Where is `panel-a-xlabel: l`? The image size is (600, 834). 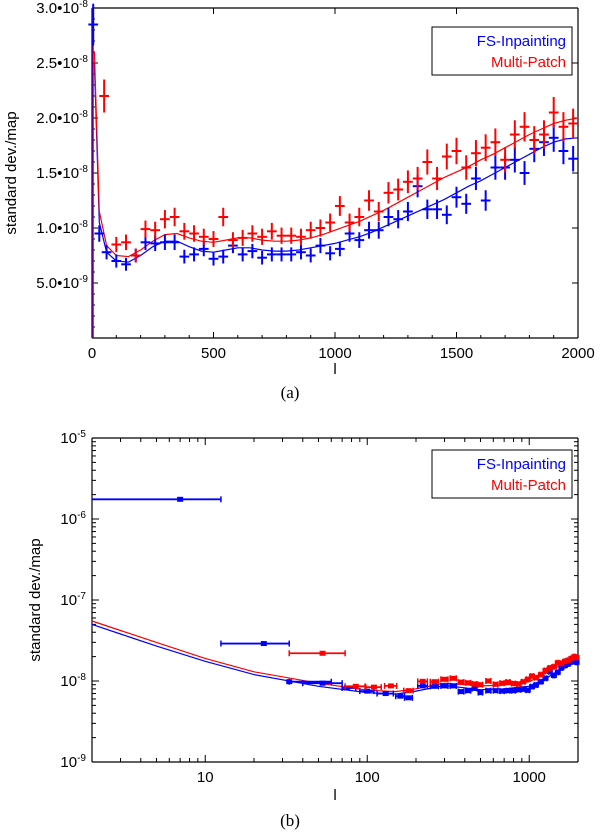 panel-a-xlabel: l is located at coordinates (334, 369).